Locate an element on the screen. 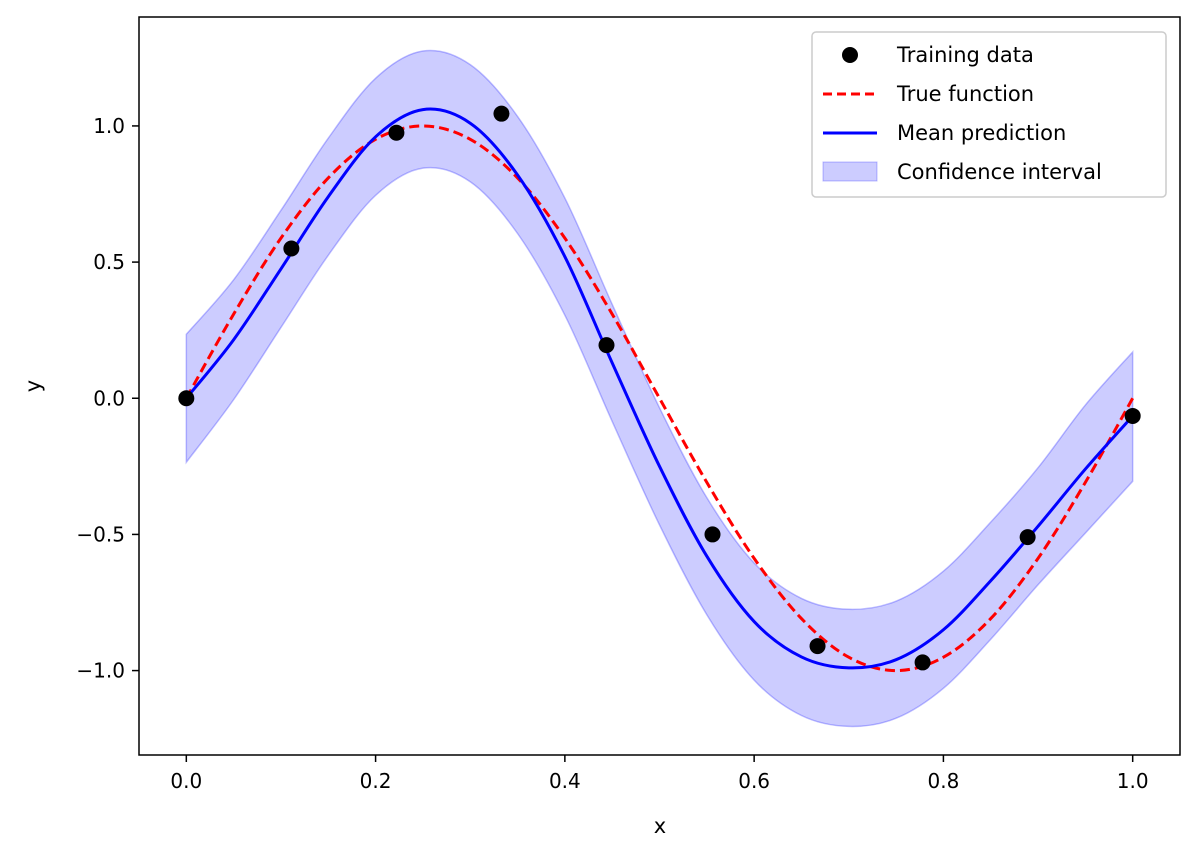 The width and height of the screenshot is (1199, 863). y-axis-label: y is located at coordinates (33, 386).